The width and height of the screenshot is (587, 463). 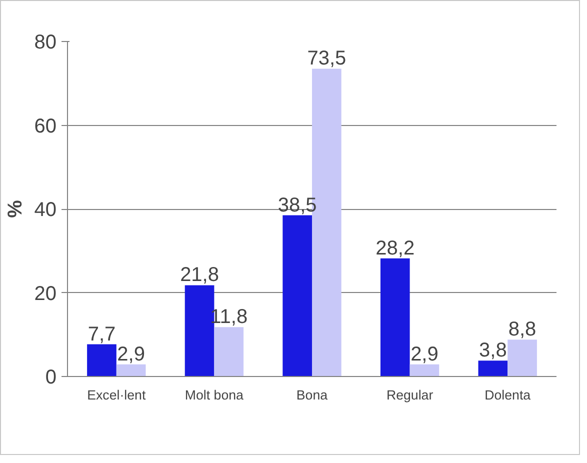 What do you see at coordinates (410, 395) in the screenshot?
I see `x-tick-label: Regular` at bounding box center [410, 395].